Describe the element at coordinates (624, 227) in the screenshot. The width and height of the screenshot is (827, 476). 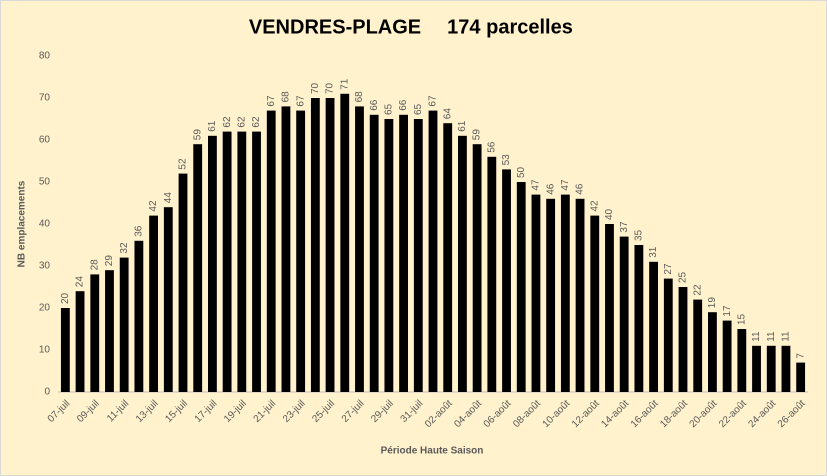
I see `data-label: 37` at that location.